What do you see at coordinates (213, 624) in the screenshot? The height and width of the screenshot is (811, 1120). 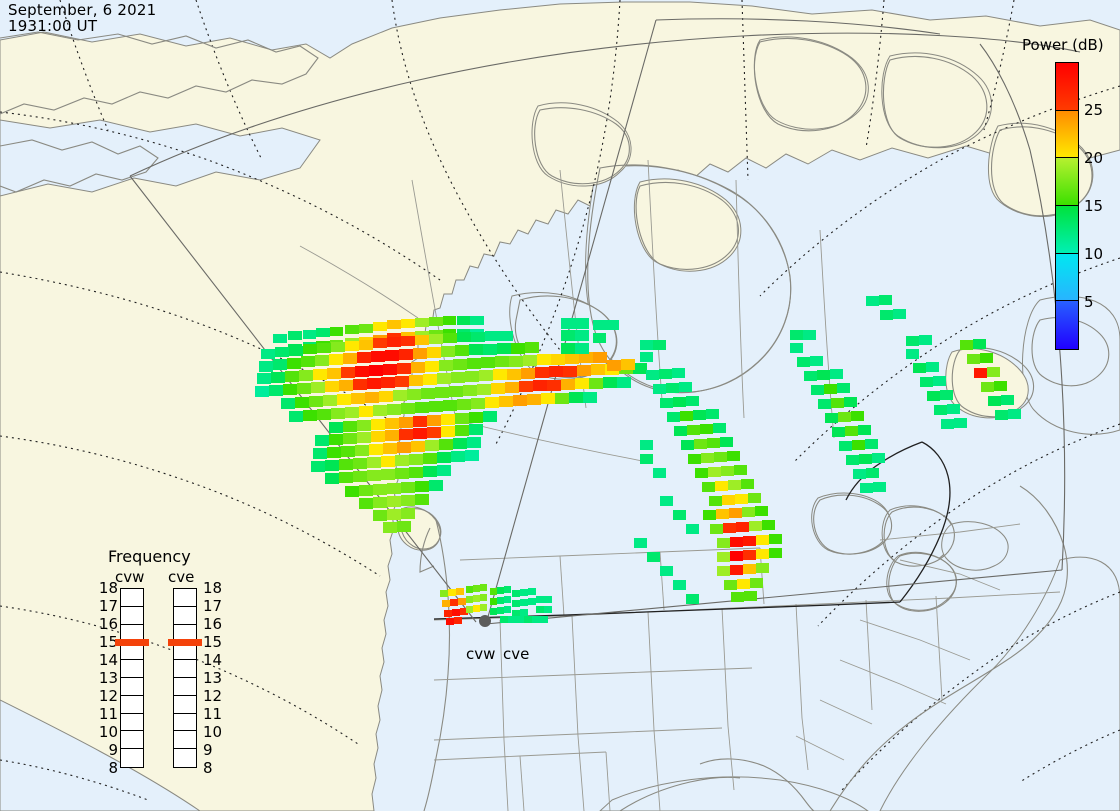 I see `frequency-label-cve-16: 16` at bounding box center [213, 624].